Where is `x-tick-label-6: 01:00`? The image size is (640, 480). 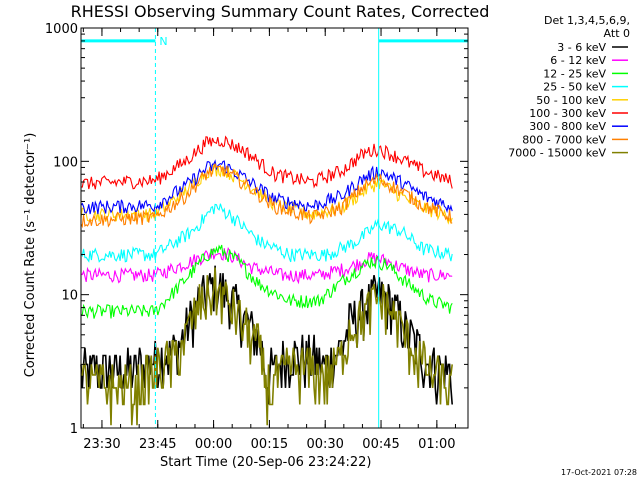
x-tick-label-6: 01:00 is located at coordinates (436, 444).